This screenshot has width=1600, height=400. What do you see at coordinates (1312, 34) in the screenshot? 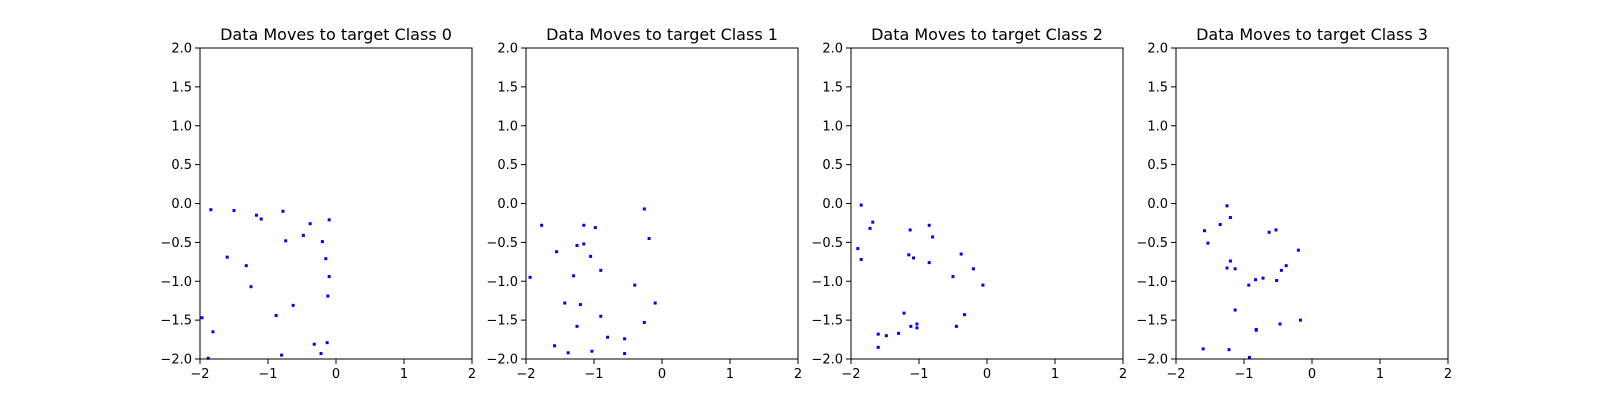
I see `panel-title: Data Moves to target Class 3` at bounding box center [1312, 34].